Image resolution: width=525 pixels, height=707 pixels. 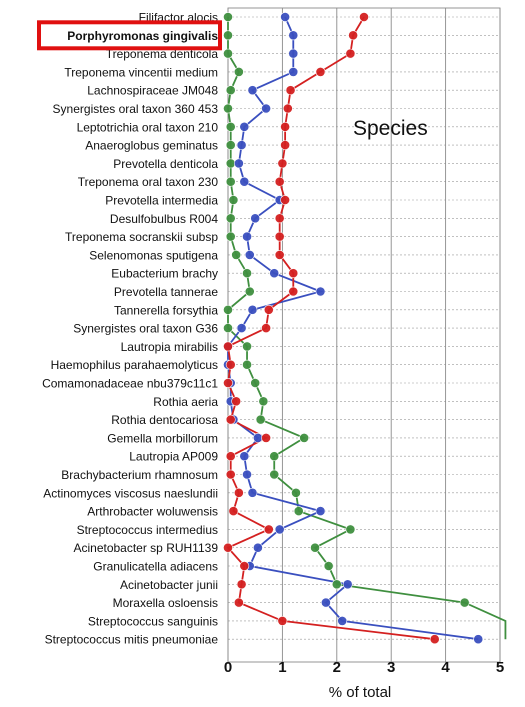 I want to click on category-label: Gemella morbillorum, so click(x=162, y=438).